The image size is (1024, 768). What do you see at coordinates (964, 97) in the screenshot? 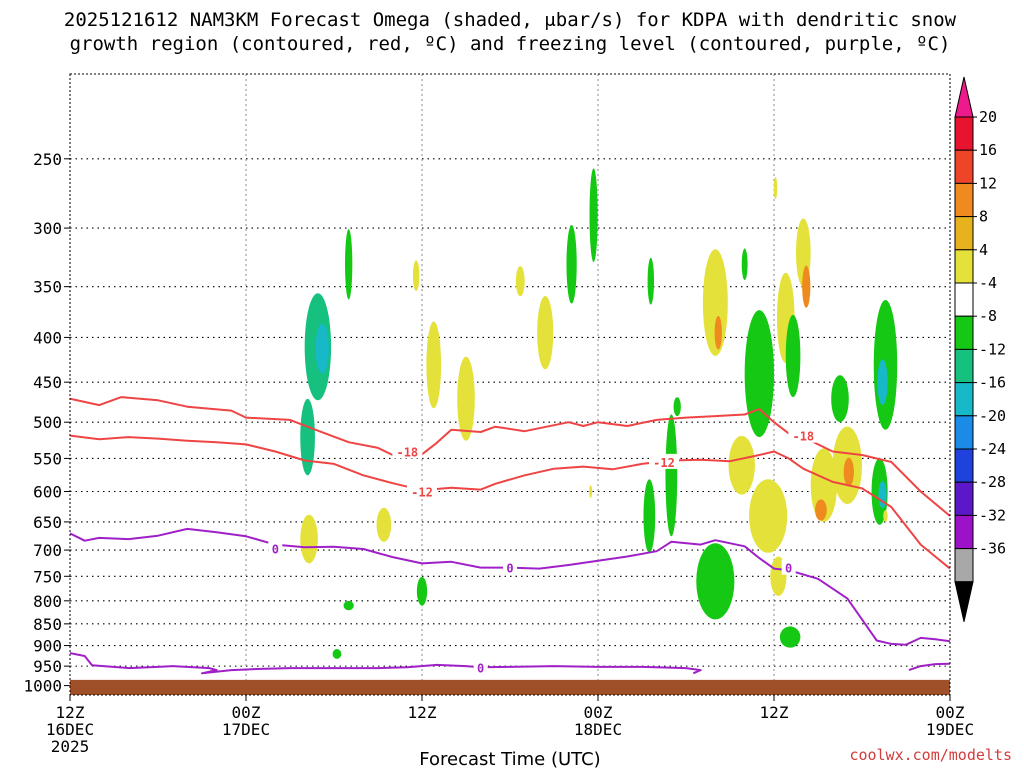
I see `colorbar-top-arrow` at bounding box center [964, 97].